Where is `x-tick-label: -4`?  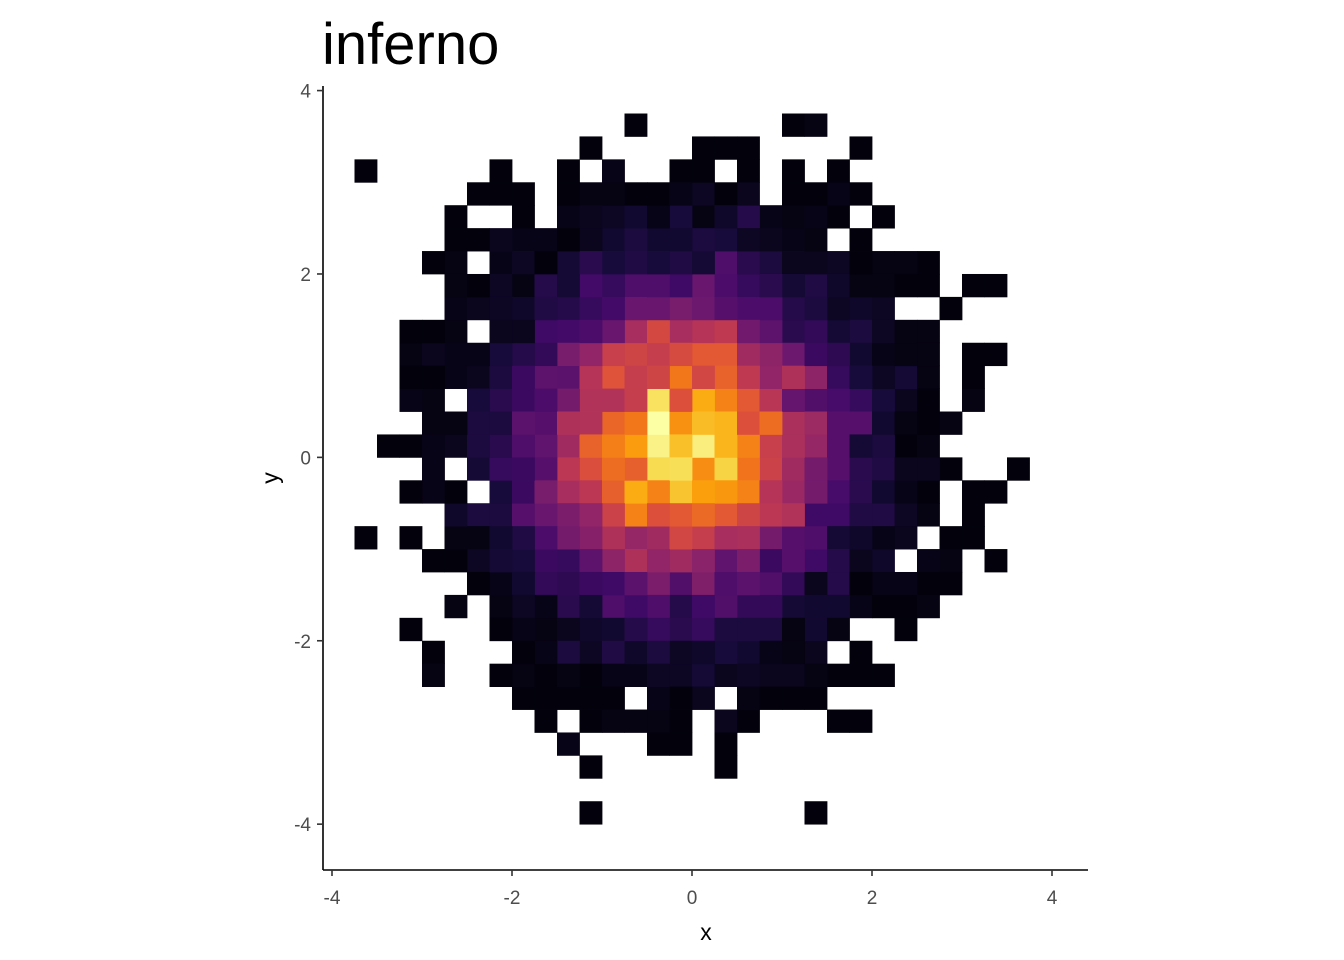 x-tick-label: -4 is located at coordinates (332, 898).